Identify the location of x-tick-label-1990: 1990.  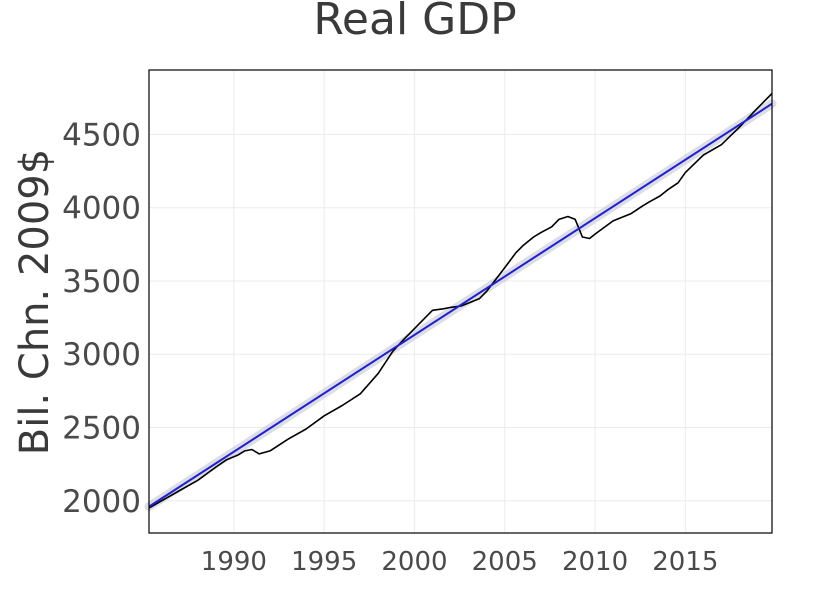
(234, 562).